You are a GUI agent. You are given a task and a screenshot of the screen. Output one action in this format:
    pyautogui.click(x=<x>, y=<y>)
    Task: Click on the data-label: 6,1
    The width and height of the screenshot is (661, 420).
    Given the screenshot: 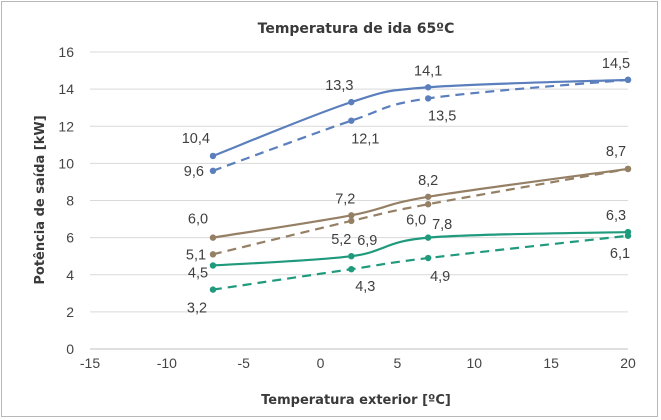 What is the action you would take?
    pyautogui.click(x=620, y=254)
    